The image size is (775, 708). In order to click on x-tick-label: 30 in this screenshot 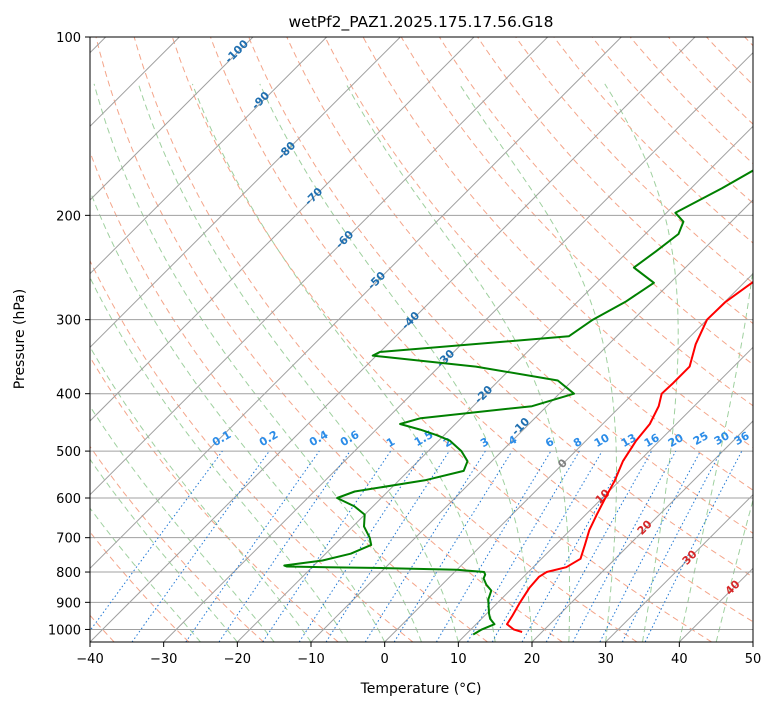, I will do `click(605, 659)`.